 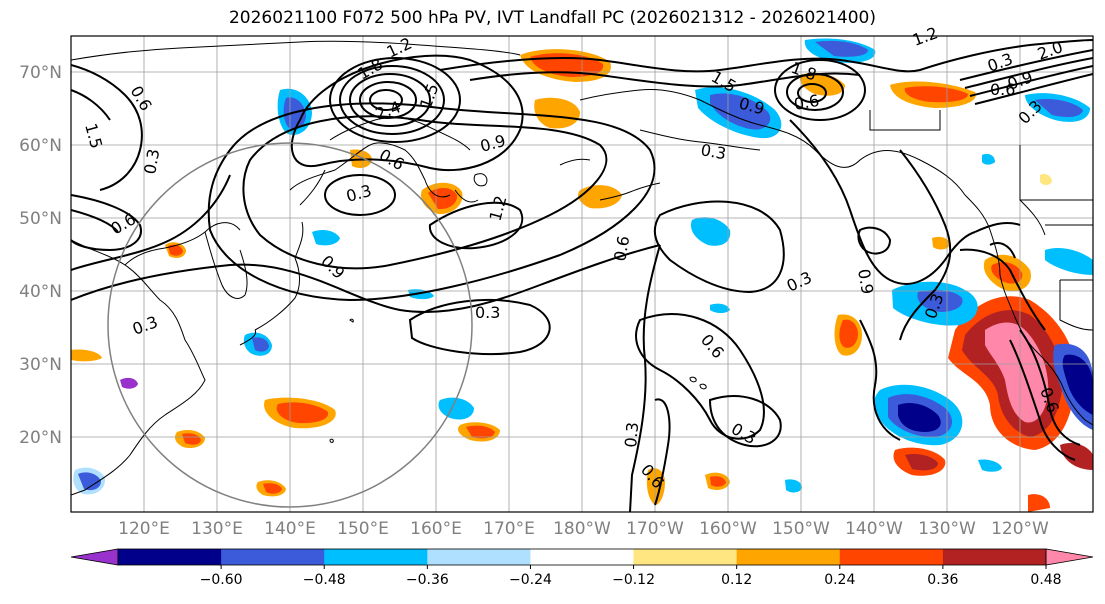 I want to click on lon-label: 130°W, so click(x=947, y=529).